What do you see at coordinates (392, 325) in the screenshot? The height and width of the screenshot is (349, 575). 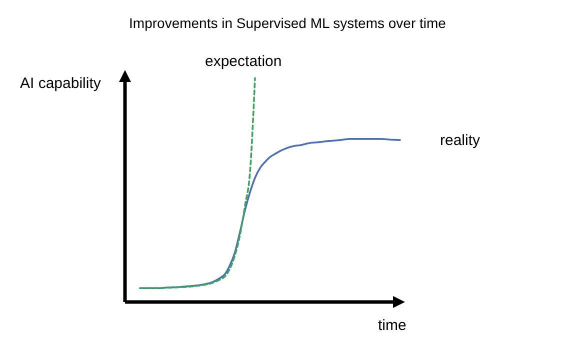 I see `x-axis-title: time` at bounding box center [392, 325].